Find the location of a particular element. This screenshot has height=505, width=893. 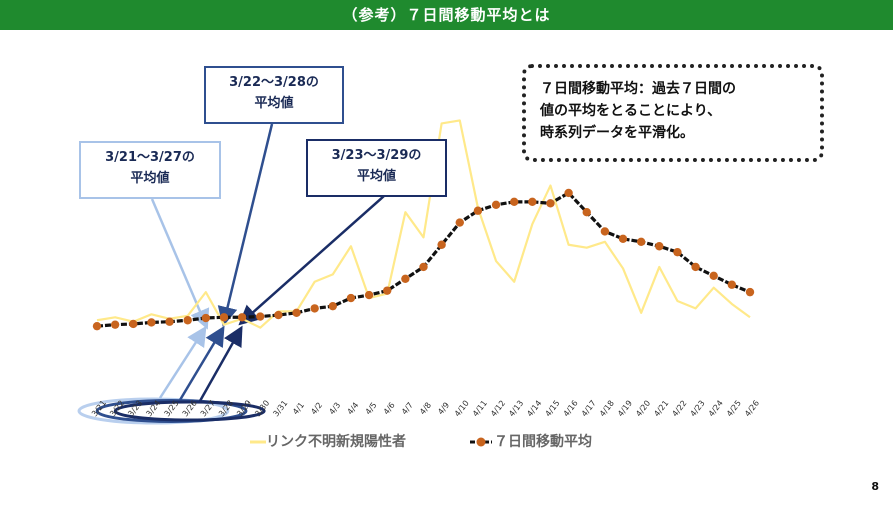

x-tick-label: 4/5 is located at coordinates (371, 409).